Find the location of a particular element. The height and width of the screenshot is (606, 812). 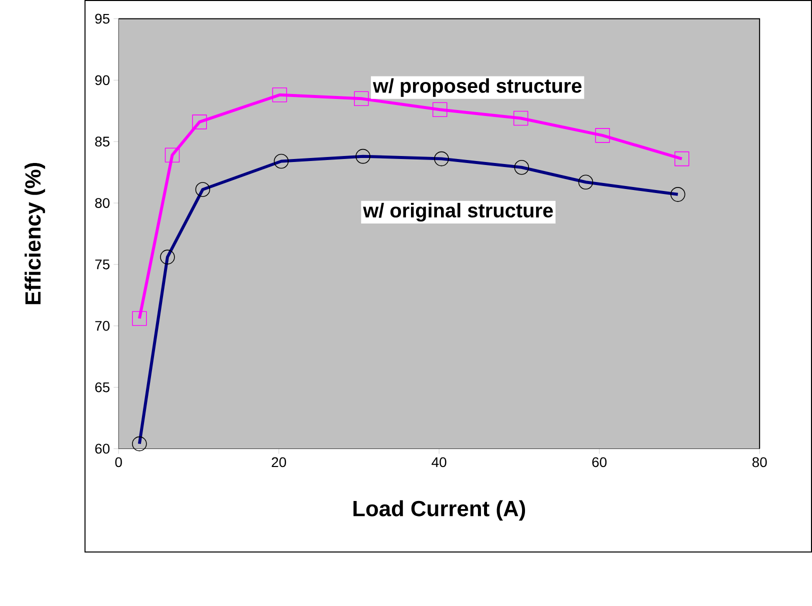

y-tick-label: 90 is located at coordinates (102, 80).